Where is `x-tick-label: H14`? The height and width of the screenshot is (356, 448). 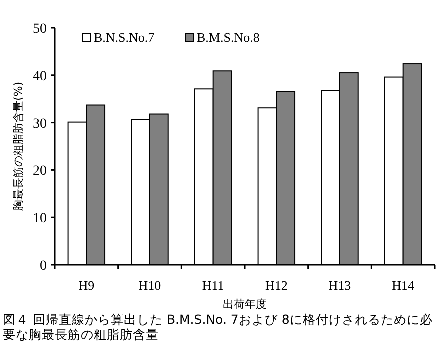
x-tick-label: H14 is located at coordinates (404, 285).